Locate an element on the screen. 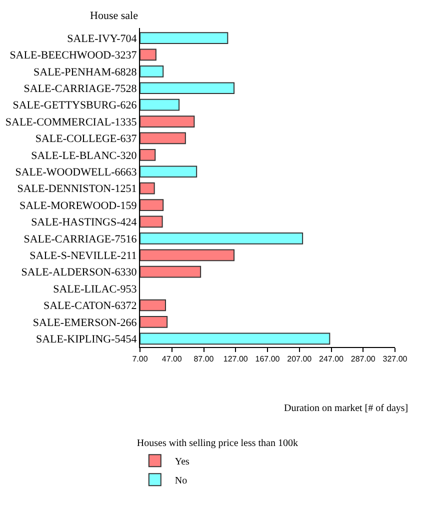 This screenshot has width=422, height=506. y-tick-label: SALE-WOODWELL-6663 is located at coordinates (76, 172).